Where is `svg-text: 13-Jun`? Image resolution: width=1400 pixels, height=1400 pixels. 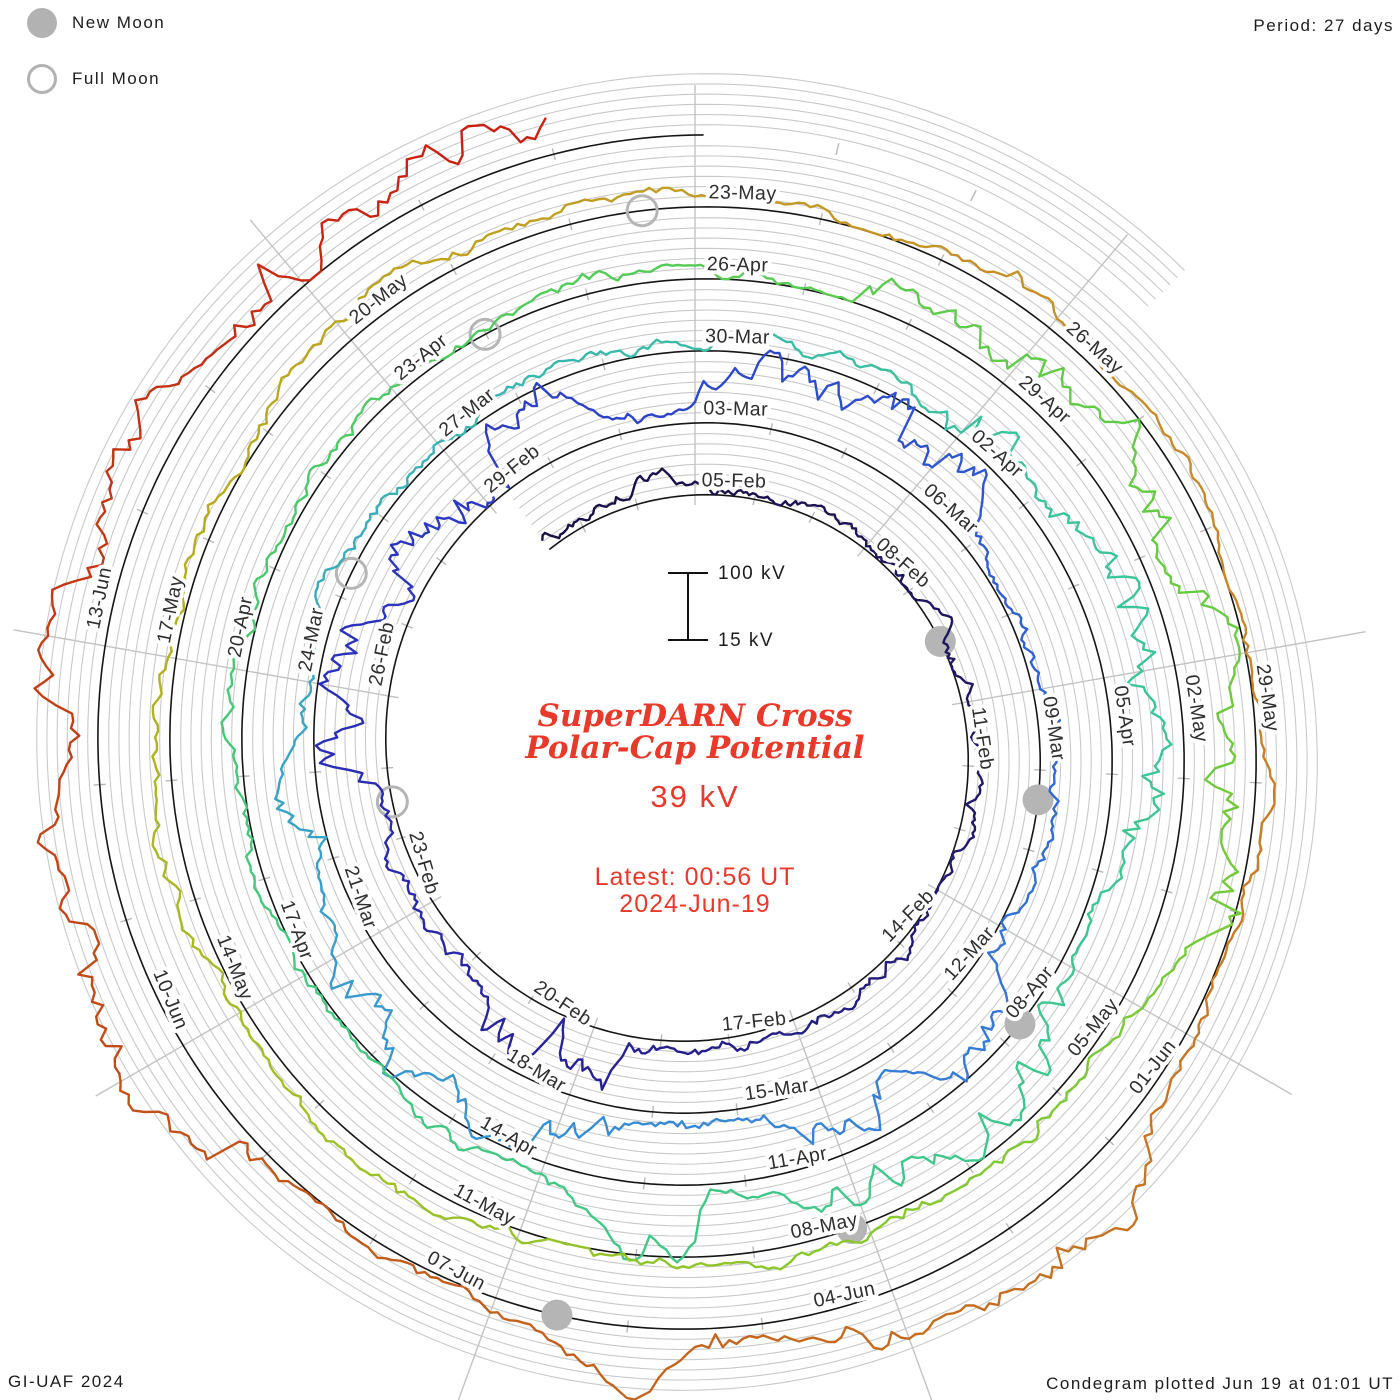
svg-text: 13-Jun is located at coordinates (99, 598).